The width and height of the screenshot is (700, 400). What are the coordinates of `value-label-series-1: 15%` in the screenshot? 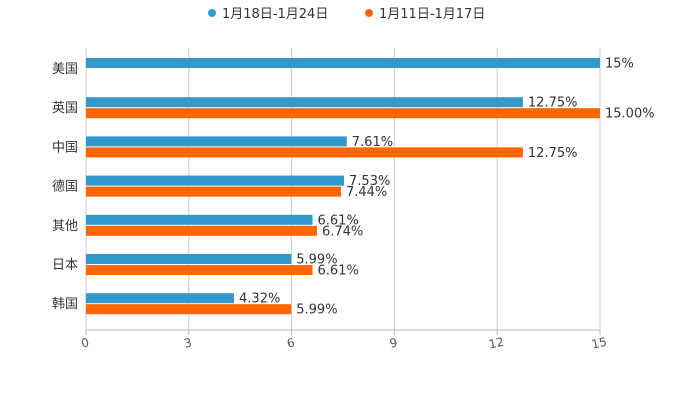 It's located at (619, 64).